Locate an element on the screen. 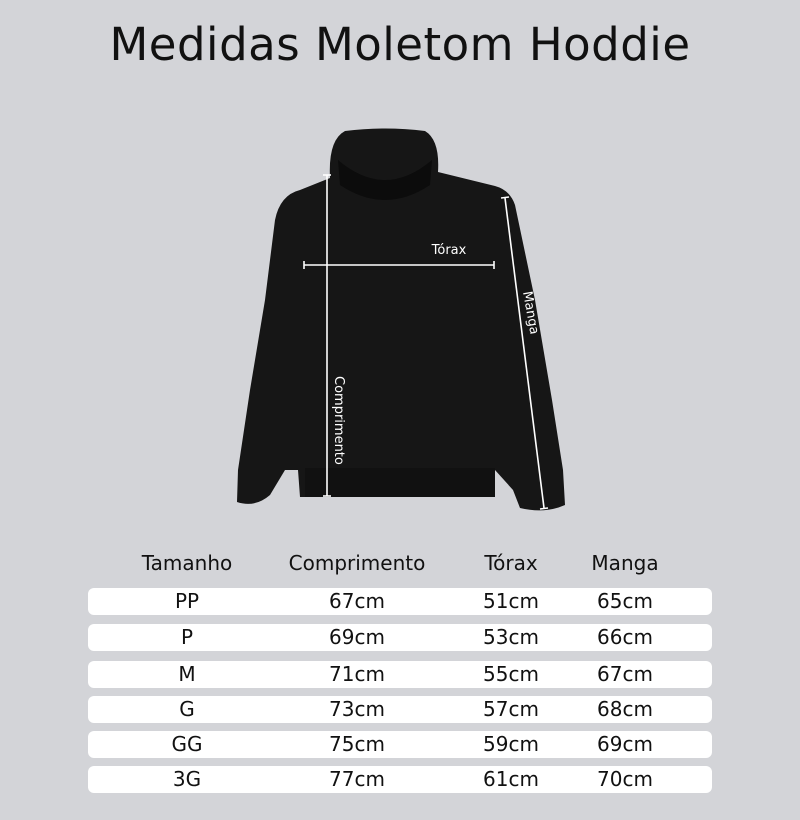 Image resolution: width=800 pixels, height=820 pixels. cell-length: 77cm is located at coordinates (357, 779).